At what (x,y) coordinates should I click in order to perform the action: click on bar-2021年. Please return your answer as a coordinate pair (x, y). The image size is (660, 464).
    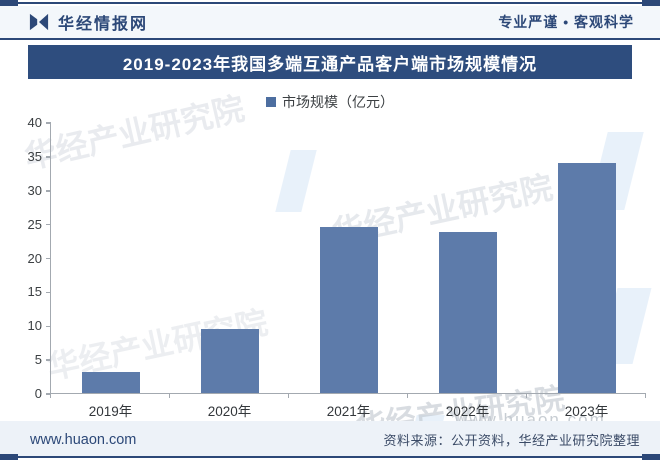
    Looking at the image, I should click on (348, 310).